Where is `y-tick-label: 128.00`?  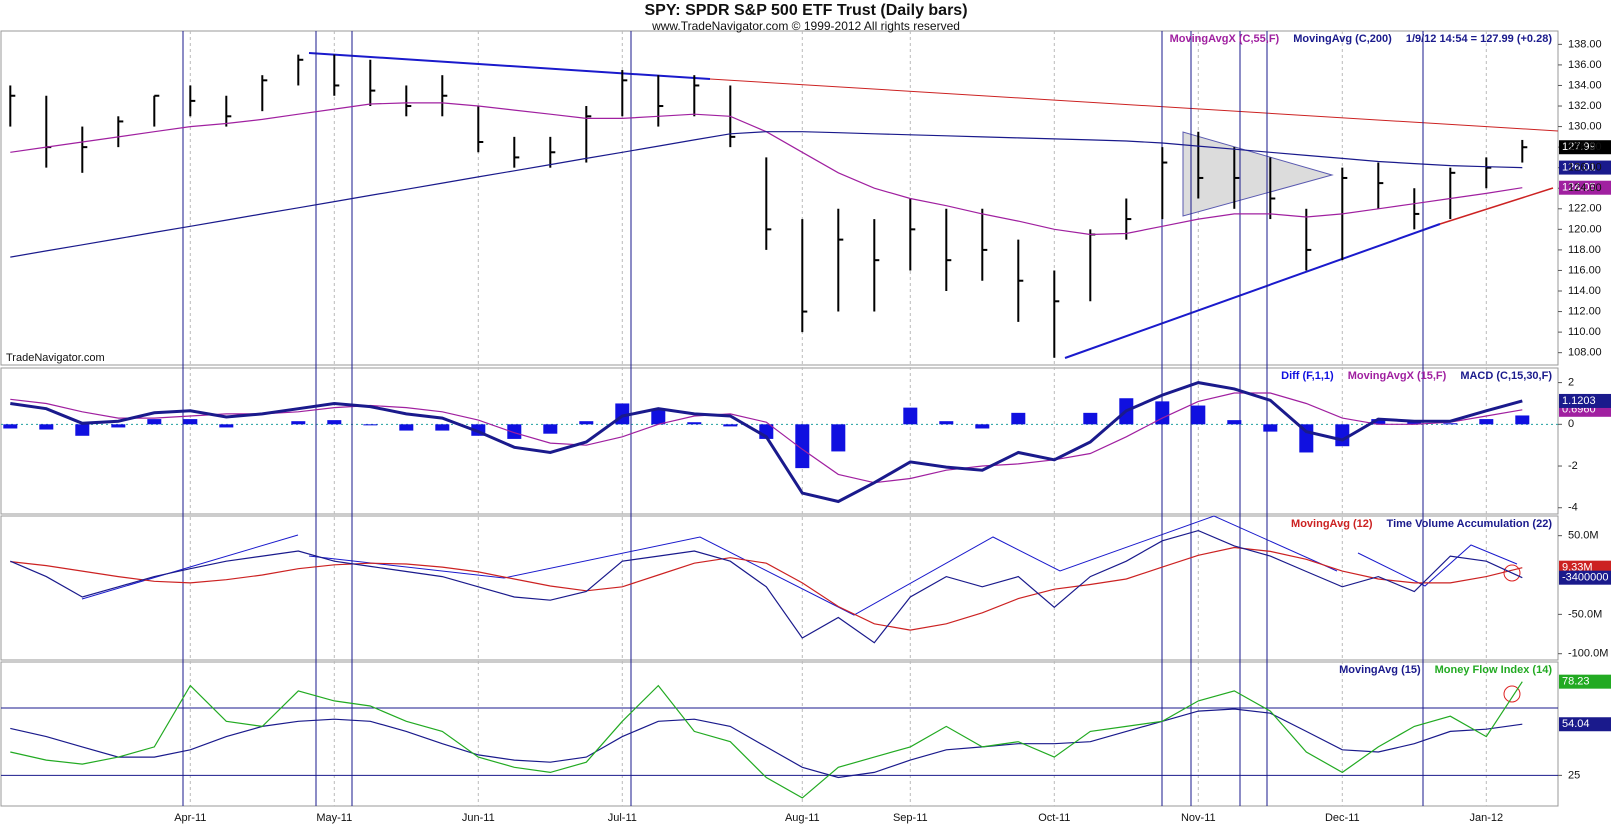 y-tick-label: 128.00 is located at coordinates (1585, 147).